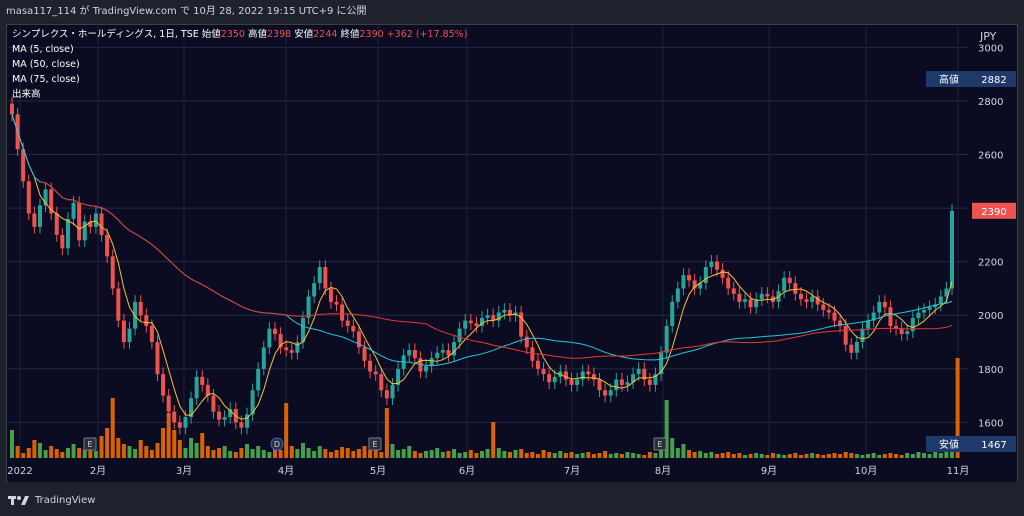  Describe the element at coordinates (866, 471) in the screenshot. I see `x-tick-label: 10月` at that location.